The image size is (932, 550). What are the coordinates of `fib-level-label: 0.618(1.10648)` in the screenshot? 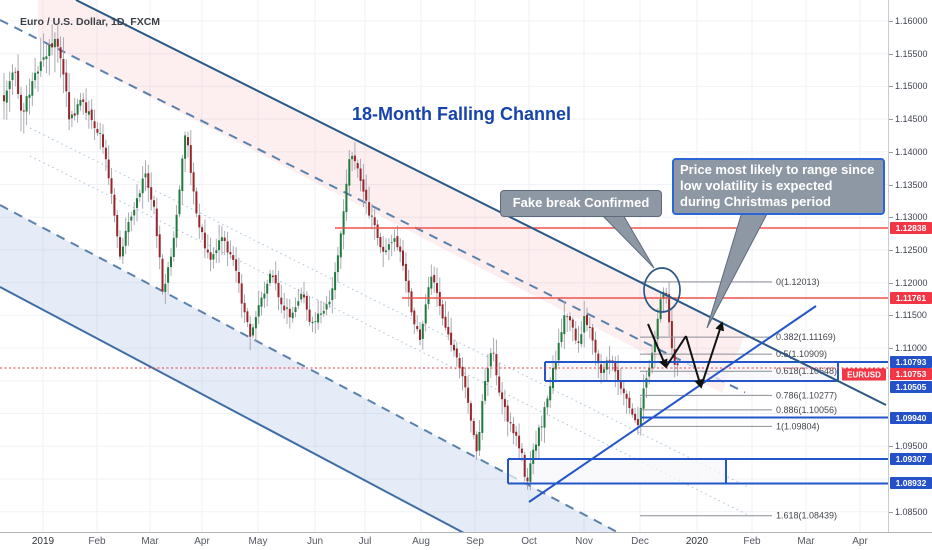 It's located at (806, 371).